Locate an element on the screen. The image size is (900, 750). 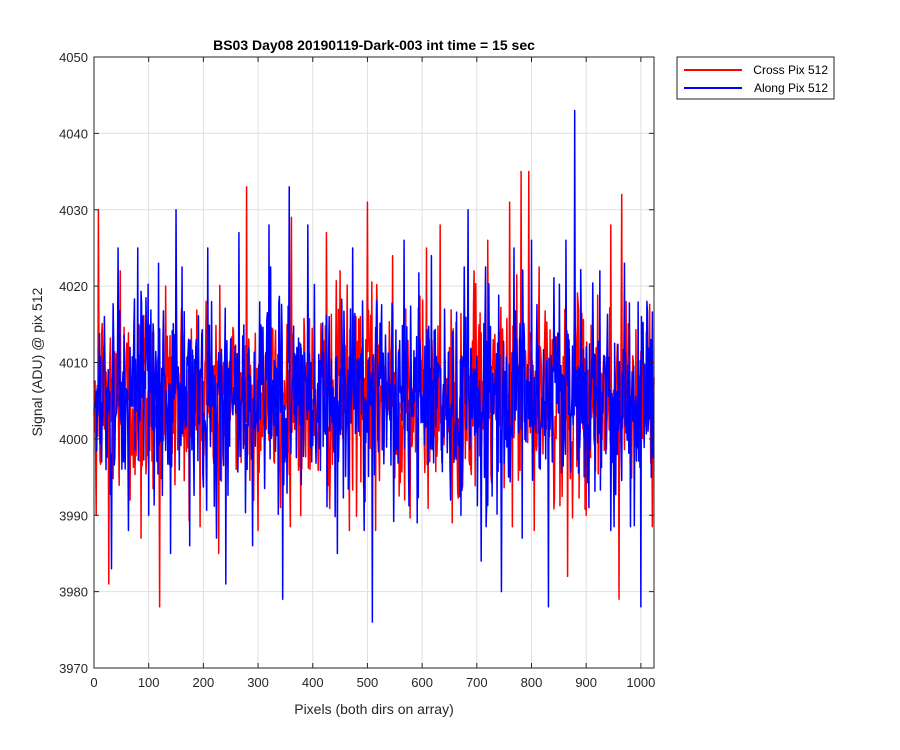
legend: Cross Pix 512 Along Pix 512 is located at coordinates (755, 78).